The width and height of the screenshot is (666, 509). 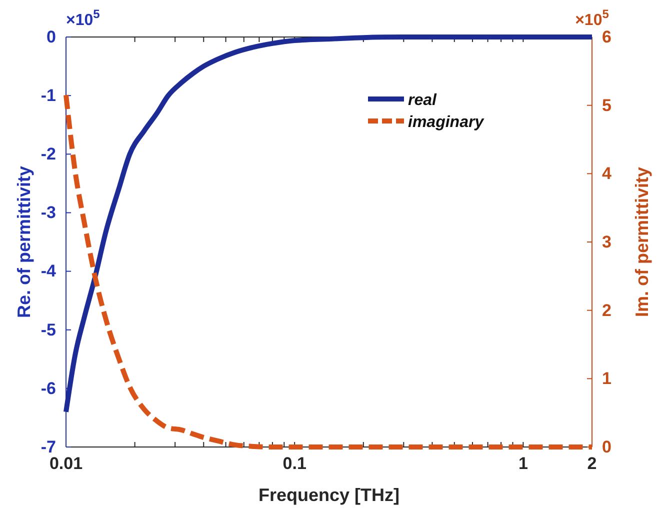 What do you see at coordinates (607, 310) in the screenshot?
I see `y2-tick-label: 2` at bounding box center [607, 310].